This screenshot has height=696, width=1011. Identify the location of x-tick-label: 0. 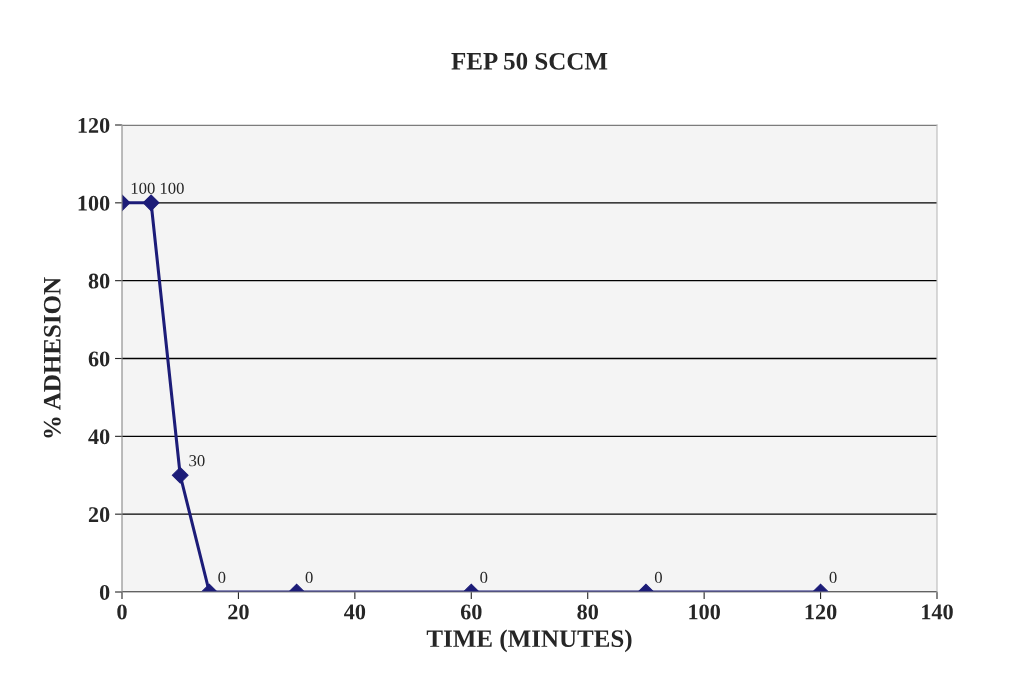
(122, 612).